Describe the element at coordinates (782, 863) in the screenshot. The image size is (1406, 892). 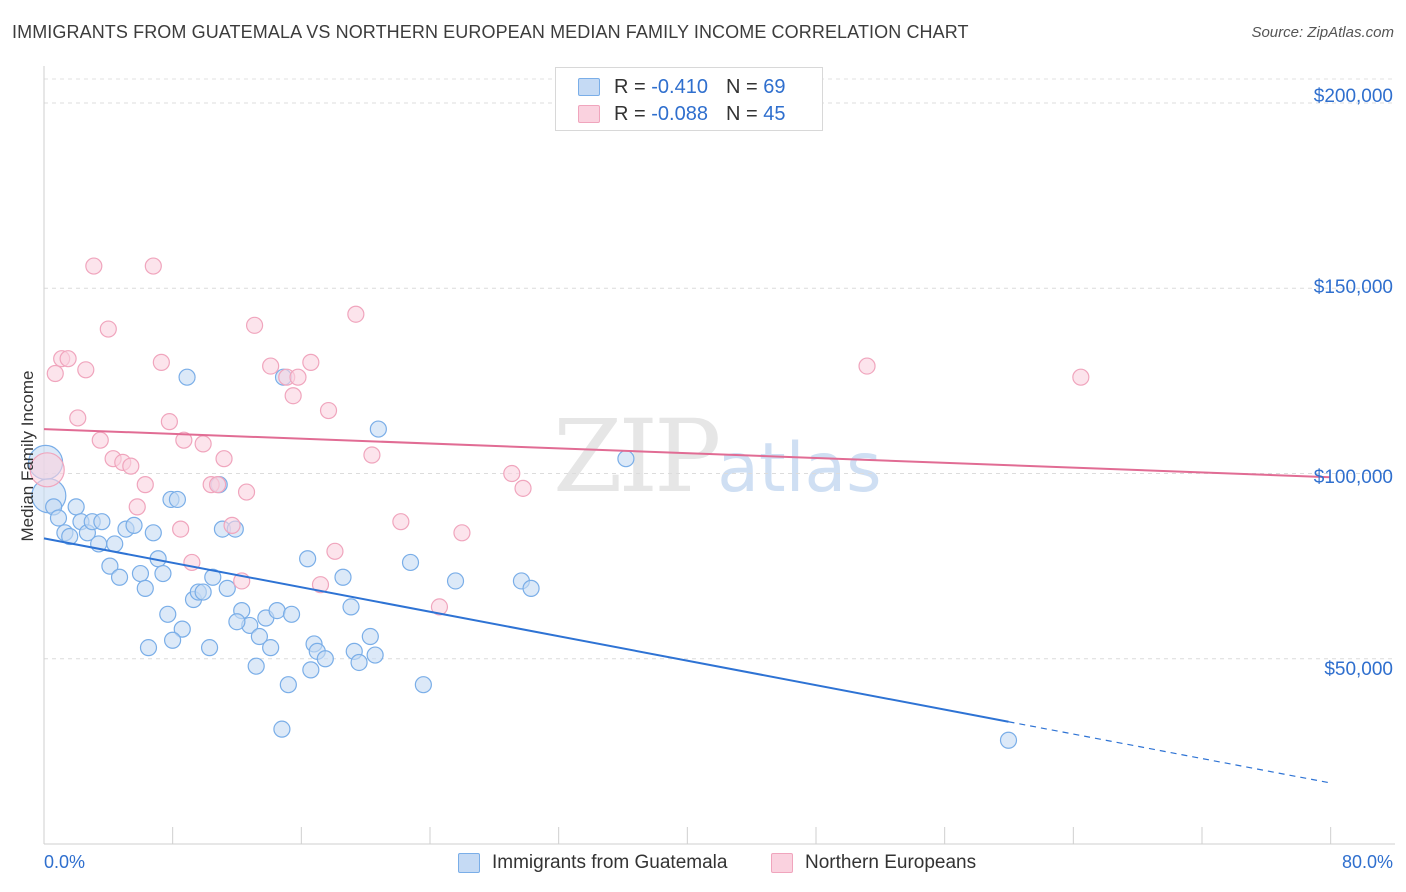
I see `legend-swatch-northern` at that location.